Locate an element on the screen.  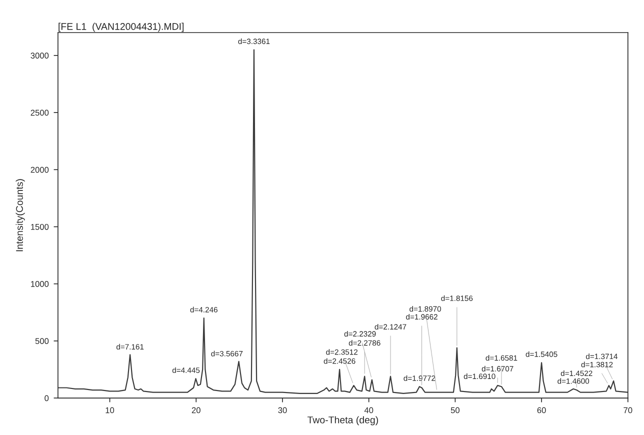
x-tick-label: 60 is located at coordinates (541, 410).